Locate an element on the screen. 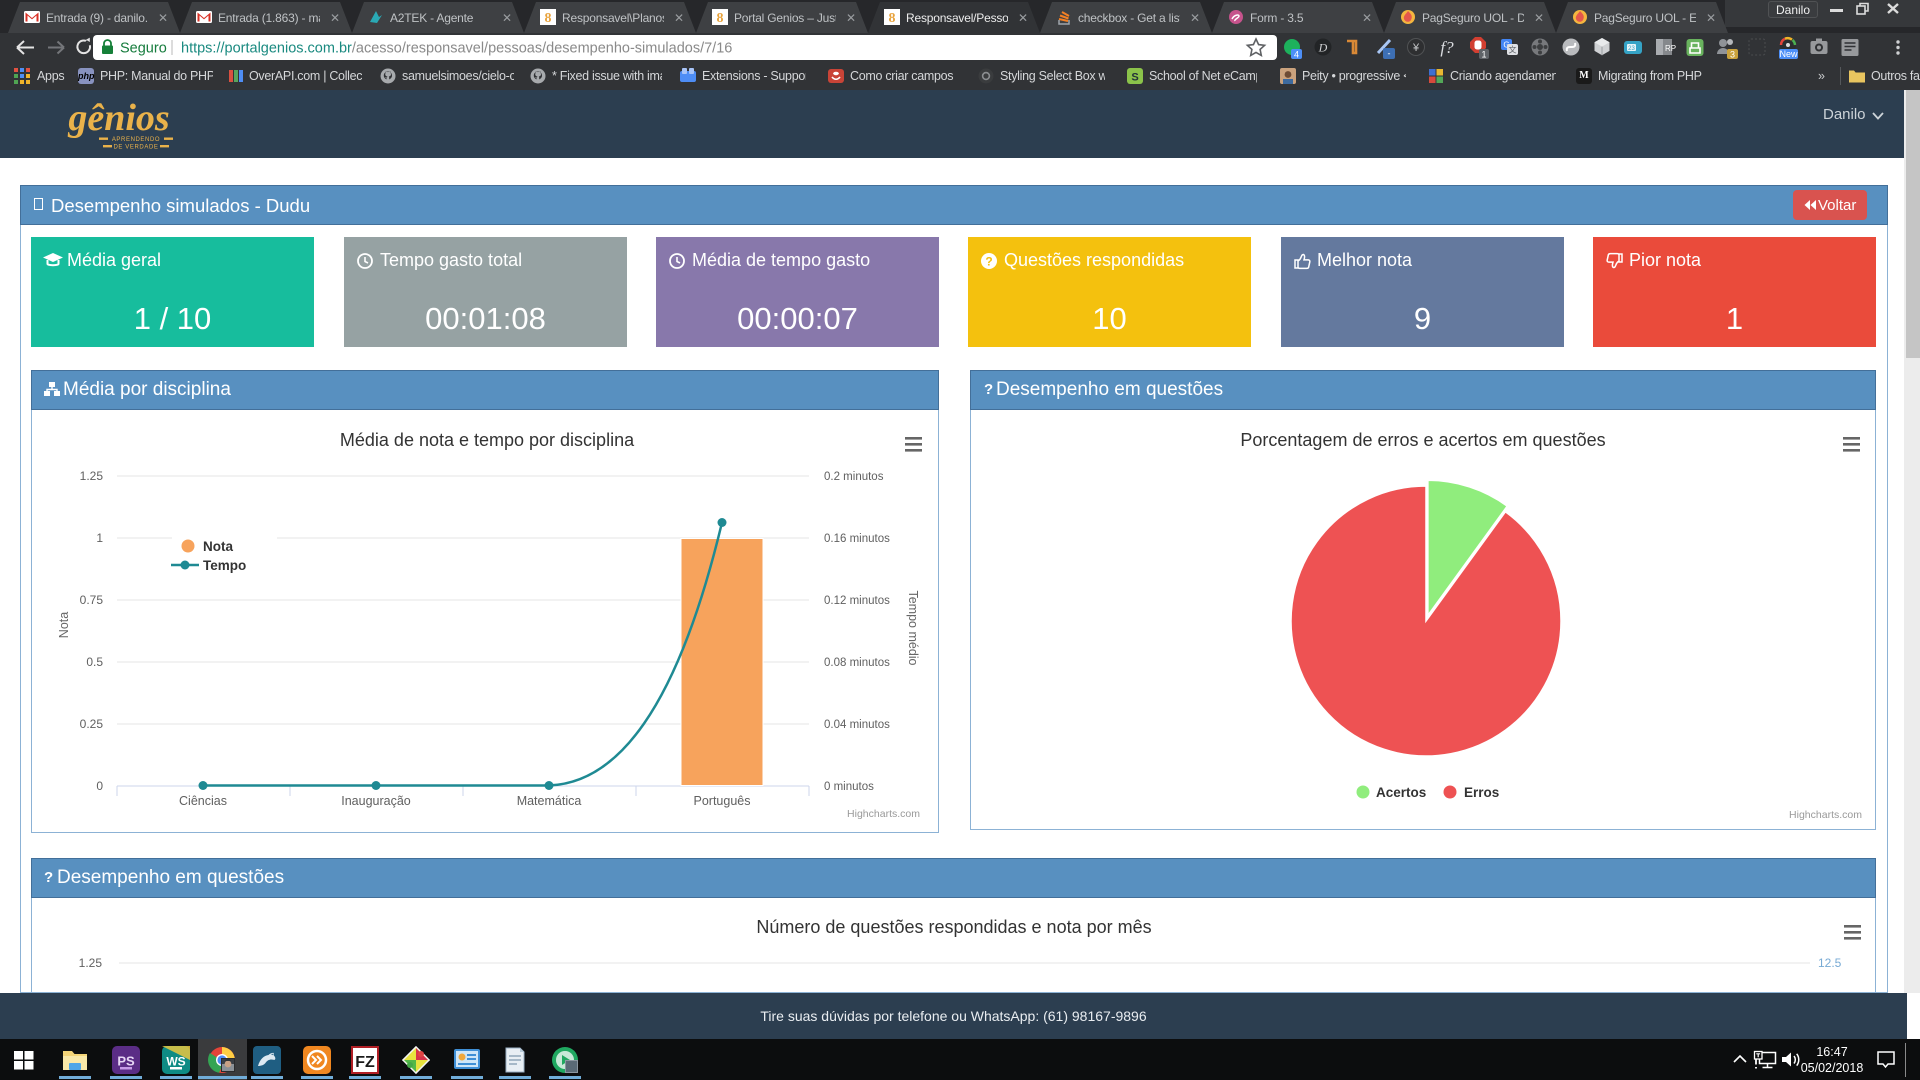 Image resolution: width=1920 pixels, height=1080 pixels. svg-text: 0.2 minutos is located at coordinates (854, 477).